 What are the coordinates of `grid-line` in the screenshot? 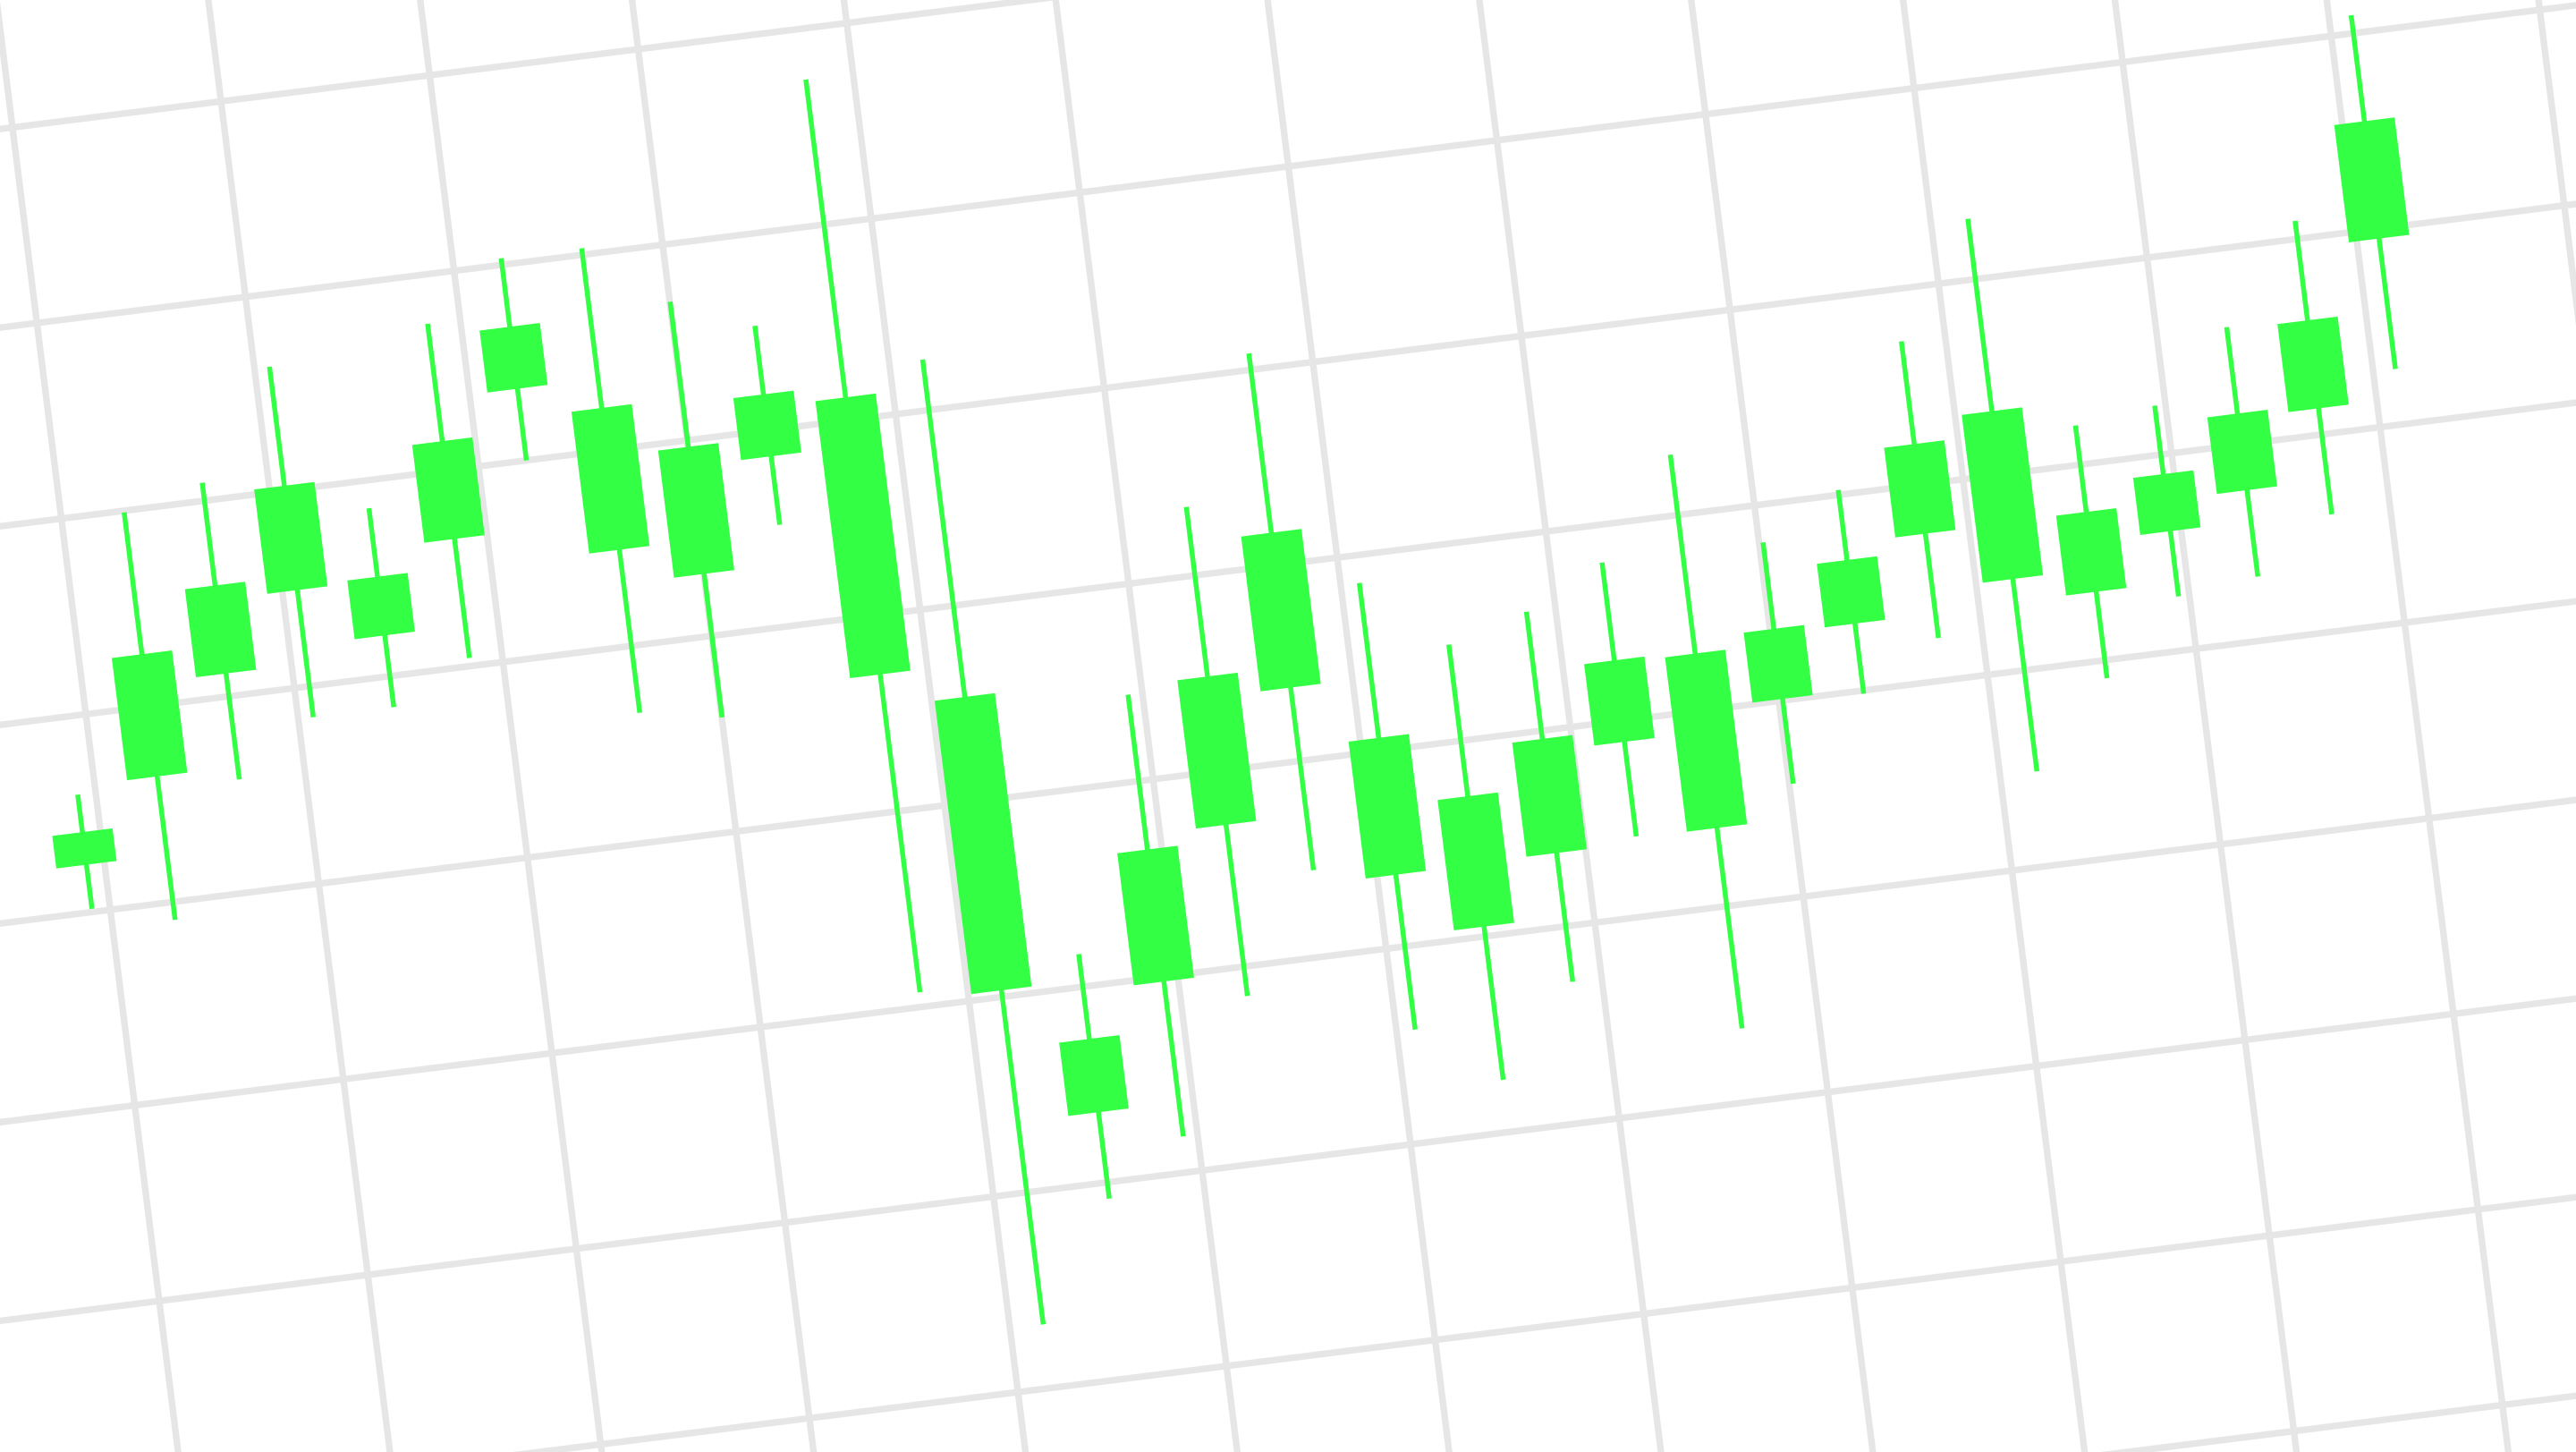 It's located at (1288, 102).